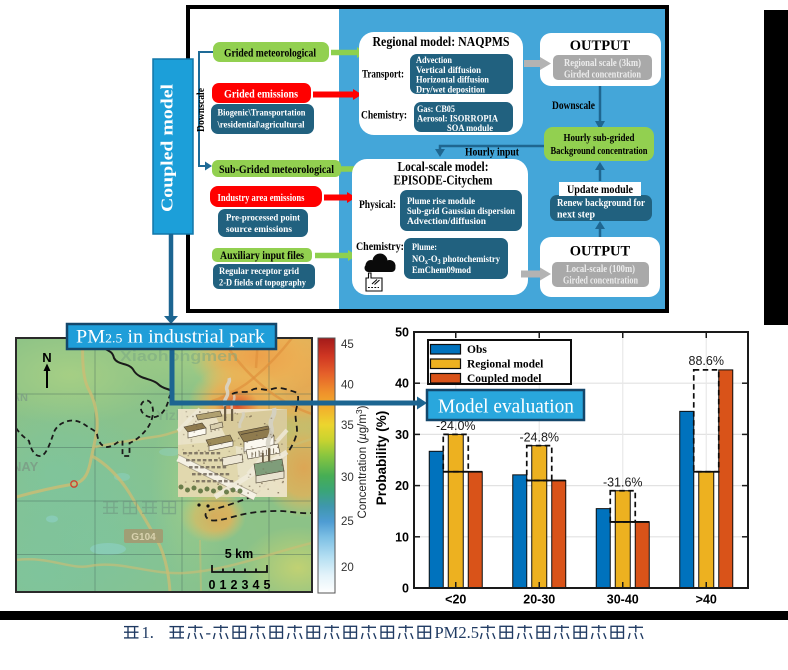 The width and height of the screenshot is (788, 670). I want to click on svg-text: Grided meteorological, so click(270, 53).